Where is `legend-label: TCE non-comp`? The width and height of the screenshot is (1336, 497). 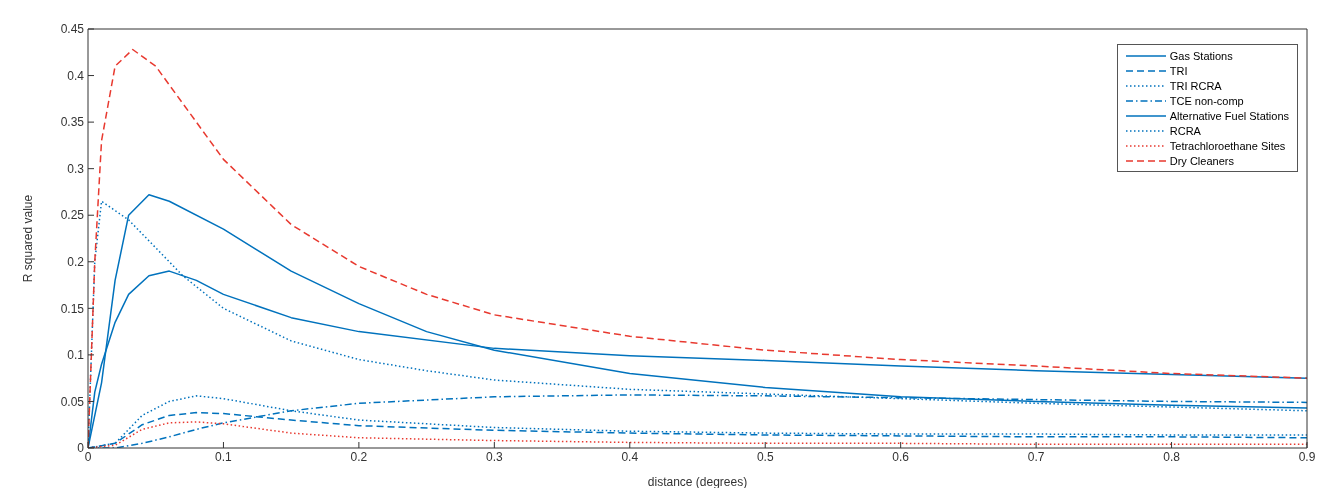 legend-label: TCE non-comp is located at coordinates (1206, 100).